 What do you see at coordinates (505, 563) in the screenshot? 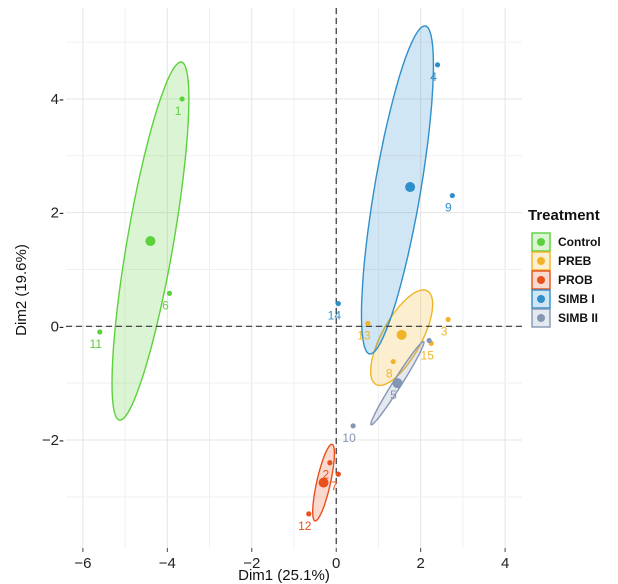
I see `x-tick-label: 4` at bounding box center [505, 563].